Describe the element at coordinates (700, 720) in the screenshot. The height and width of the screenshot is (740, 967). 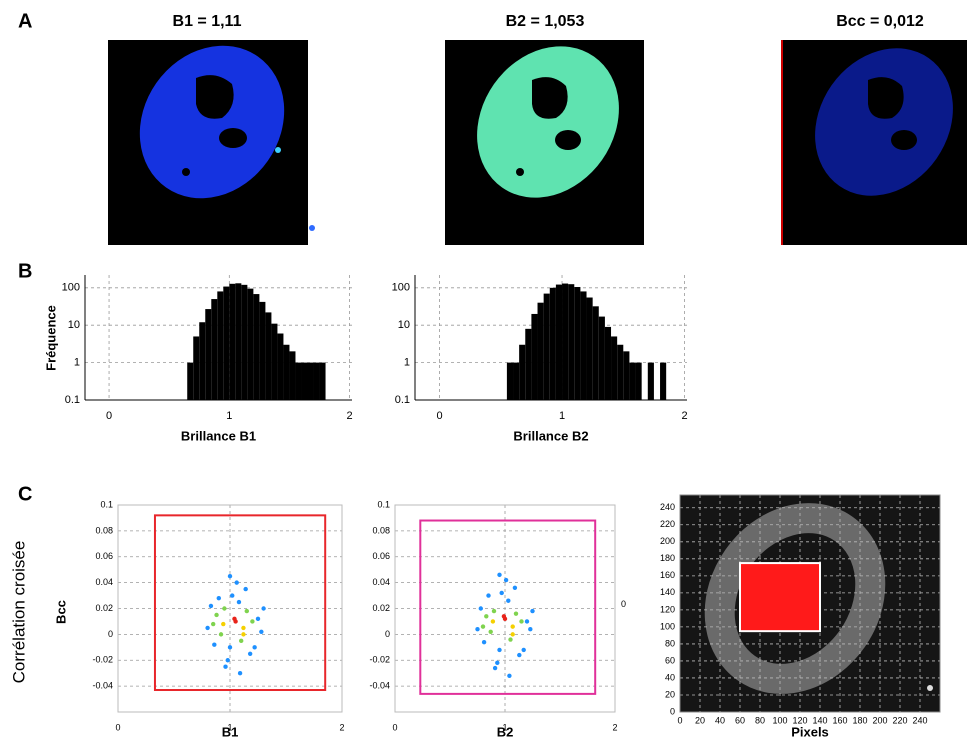
I see `x-tick-label: 20` at that location.